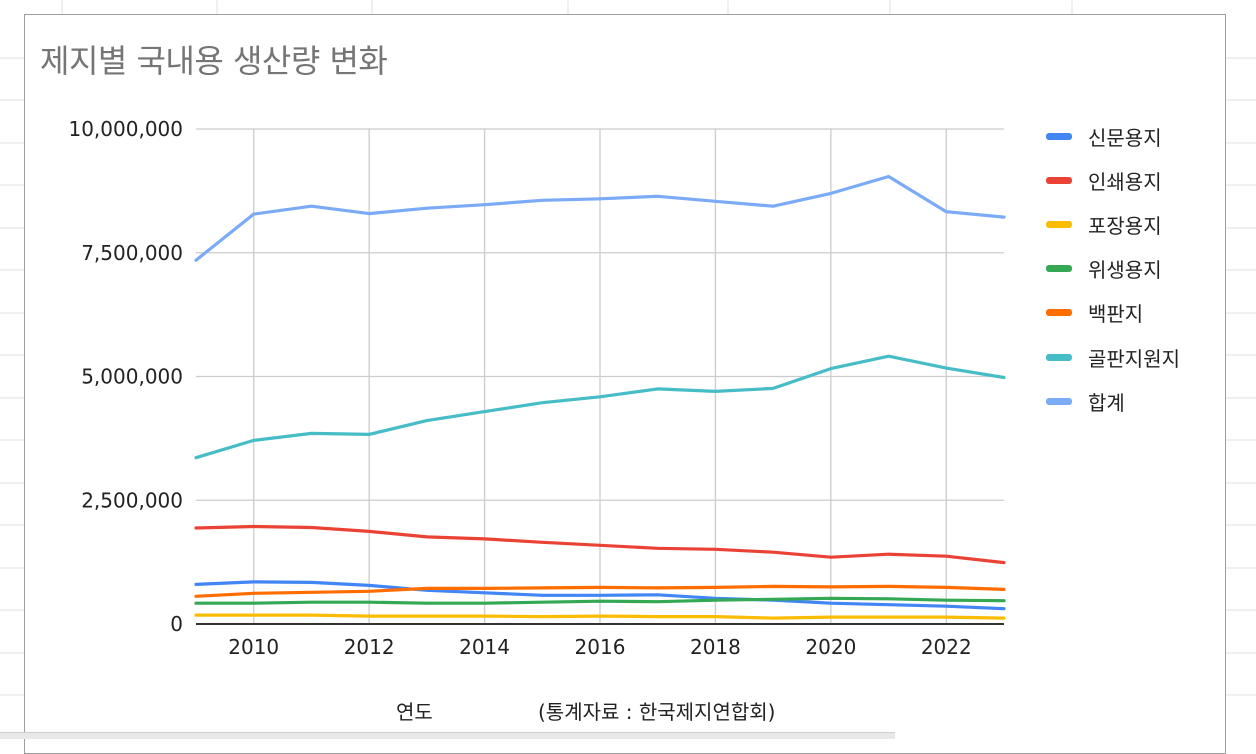 The height and width of the screenshot is (754, 1256). What do you see at coordinates (946, 647) in the screenshot?
I see `x-tick-label: 2022` at bounding box center [946, 647].